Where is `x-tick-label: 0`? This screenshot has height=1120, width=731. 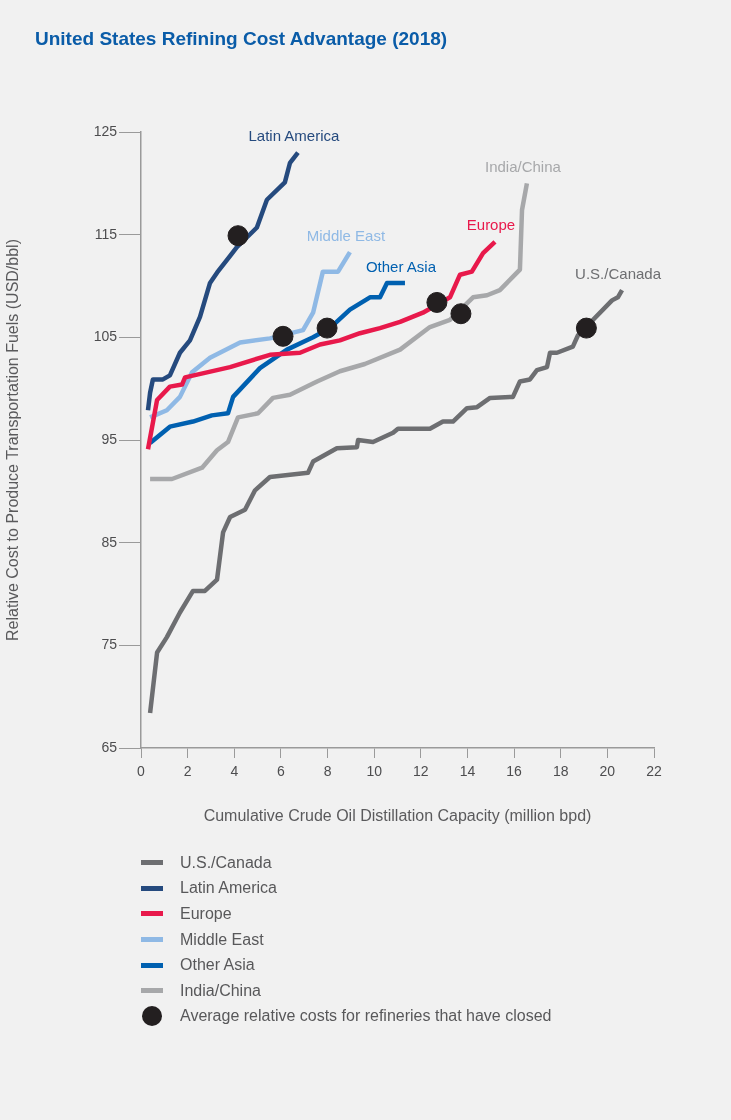 x-tick-label: 0 is located at coordinates (141, 771).